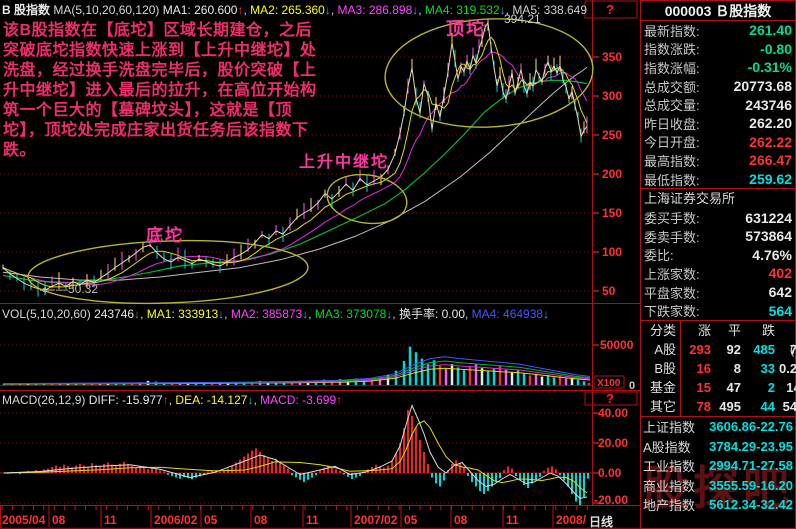  What do you see at coordinates (767, 406) in the screenshot?
I see `breadth-cell: 44` at bounding box center [767, 406].